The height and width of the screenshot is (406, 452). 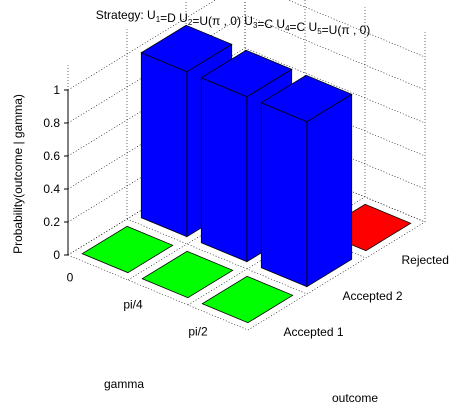 What do you see at coordinates (373, 296) in the screenshot?
I see `outcome-tick-label: Accepted 2` at bounding box center [373, 296].